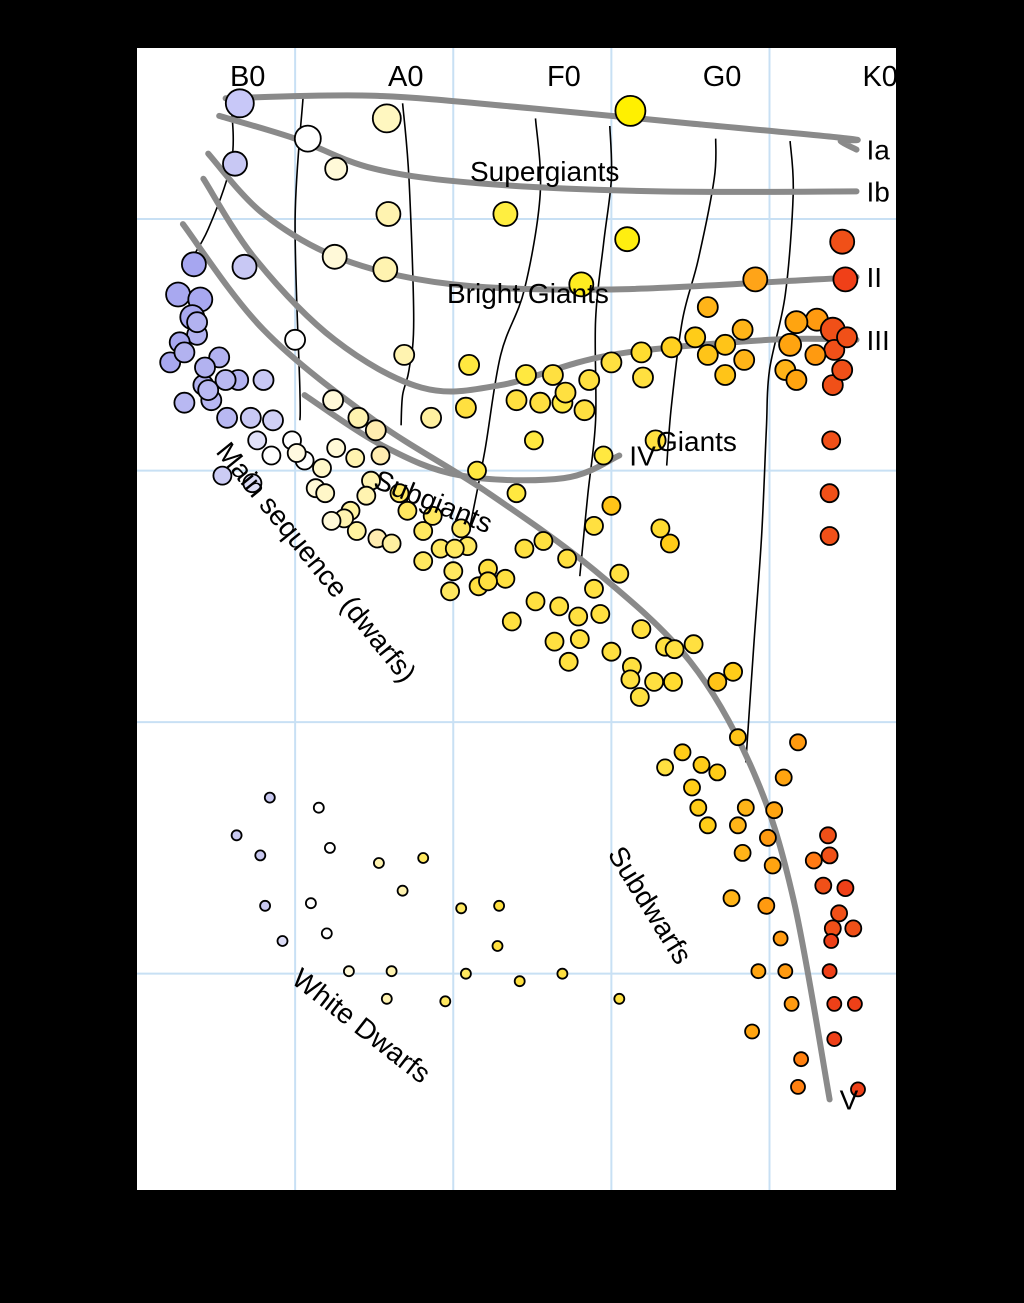 Image resolution: width=1024 pixels, height=1303 pixels. I want to click on tick-label-a0: A0, so click(405, 77).